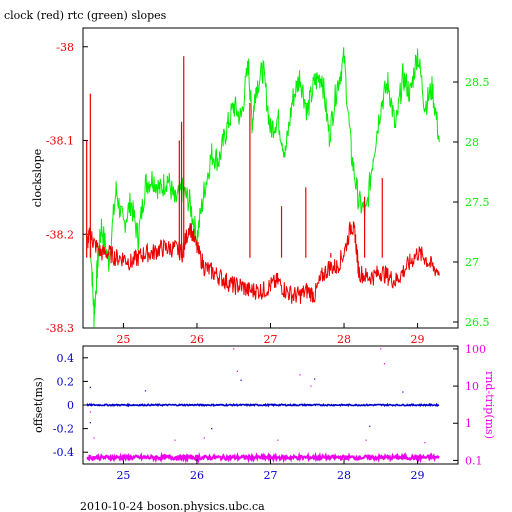 Image resolution: width=512 pixels, height=512 pixels. Describe the element at coordinates (477, 82) in the screenshot. I see `y-right-tick-label: 28.5` at that location.